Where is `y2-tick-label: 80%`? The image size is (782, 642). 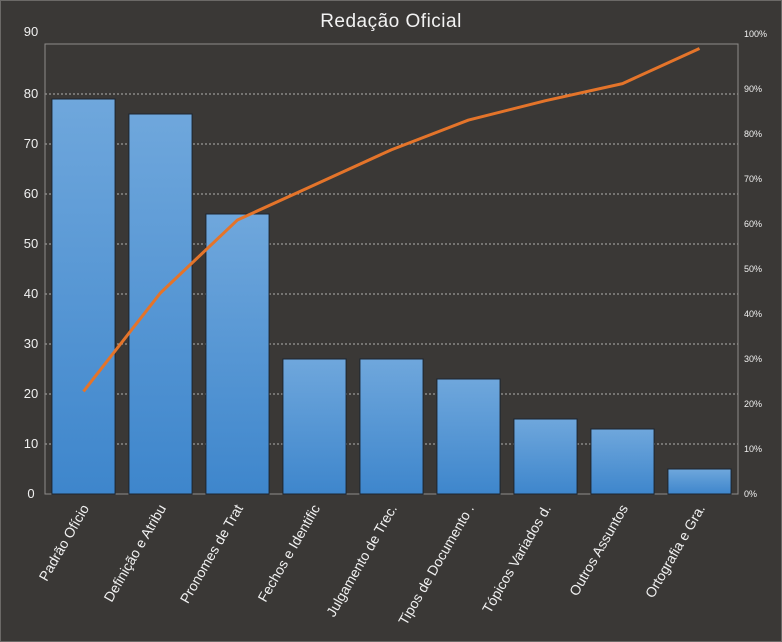 y2-tick-label: 80% is located at coordinates (753, 134).